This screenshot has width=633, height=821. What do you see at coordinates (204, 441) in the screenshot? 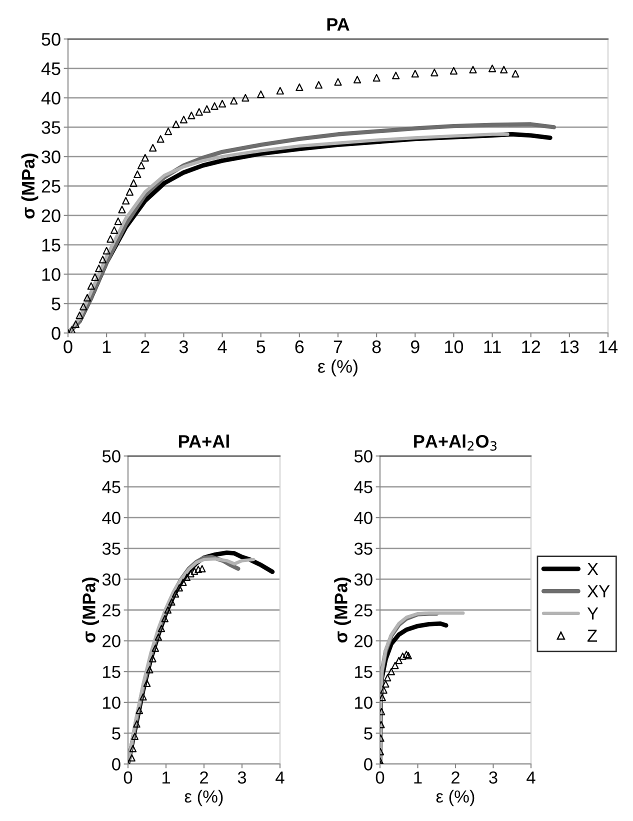
I see `chart-title: PA+Al` at bounding box center [204, 441].